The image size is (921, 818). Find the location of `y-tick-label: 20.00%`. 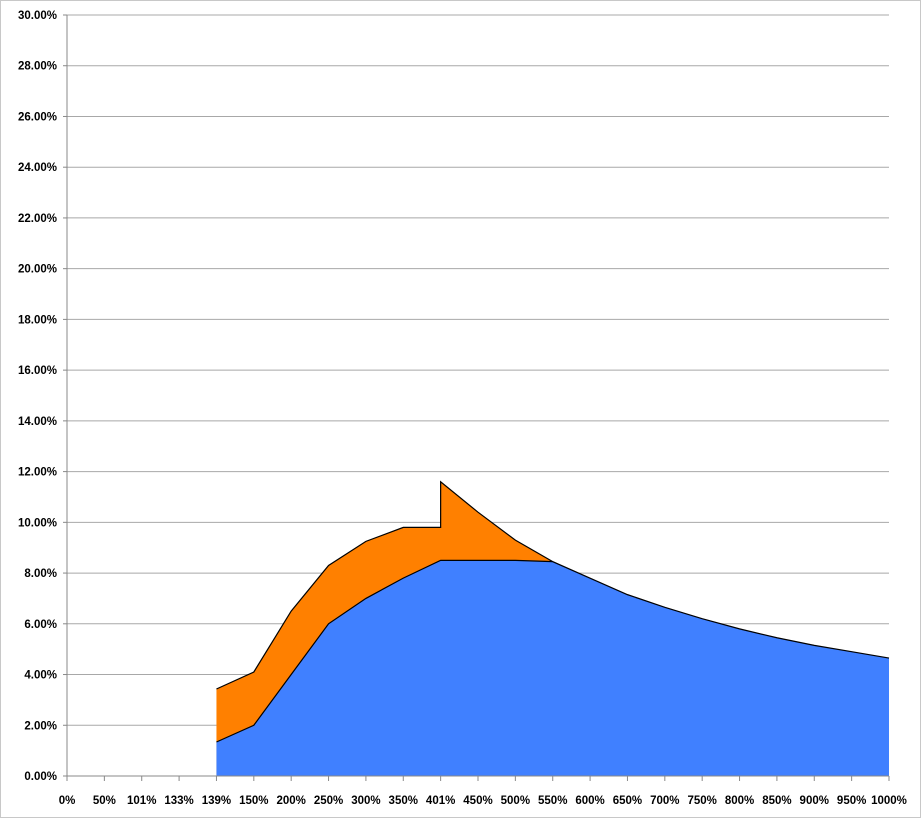

y-tick-label: 20.00% is located at coordinates (37, 270).